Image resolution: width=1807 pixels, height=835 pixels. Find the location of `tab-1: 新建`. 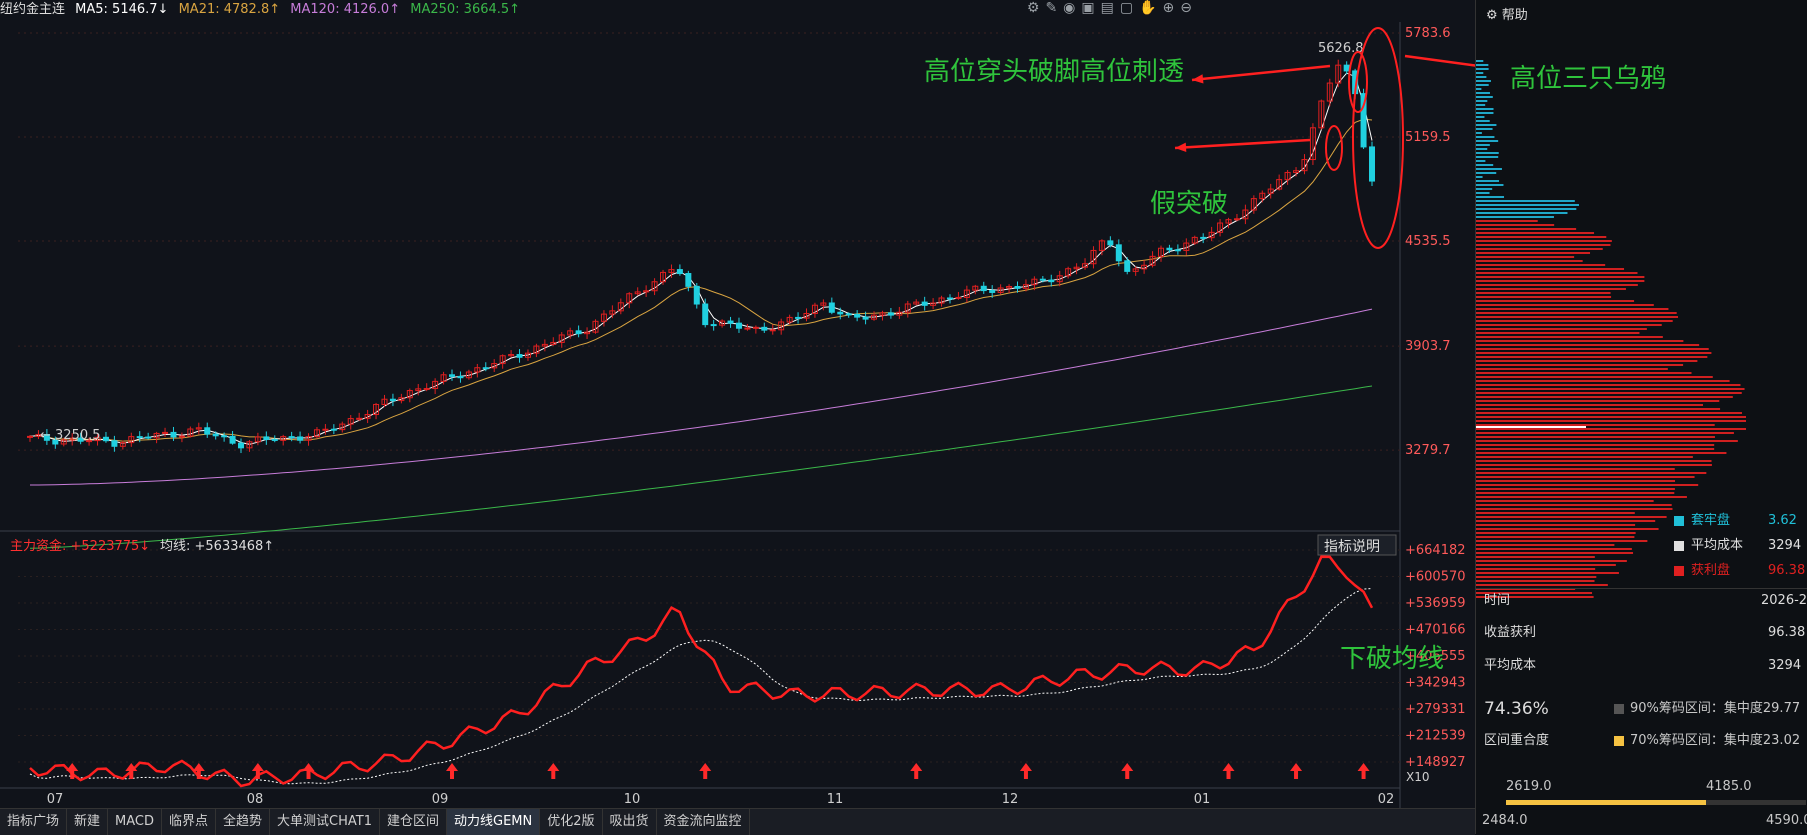

tab-1: 新建 is located at coordinates (88, 822).